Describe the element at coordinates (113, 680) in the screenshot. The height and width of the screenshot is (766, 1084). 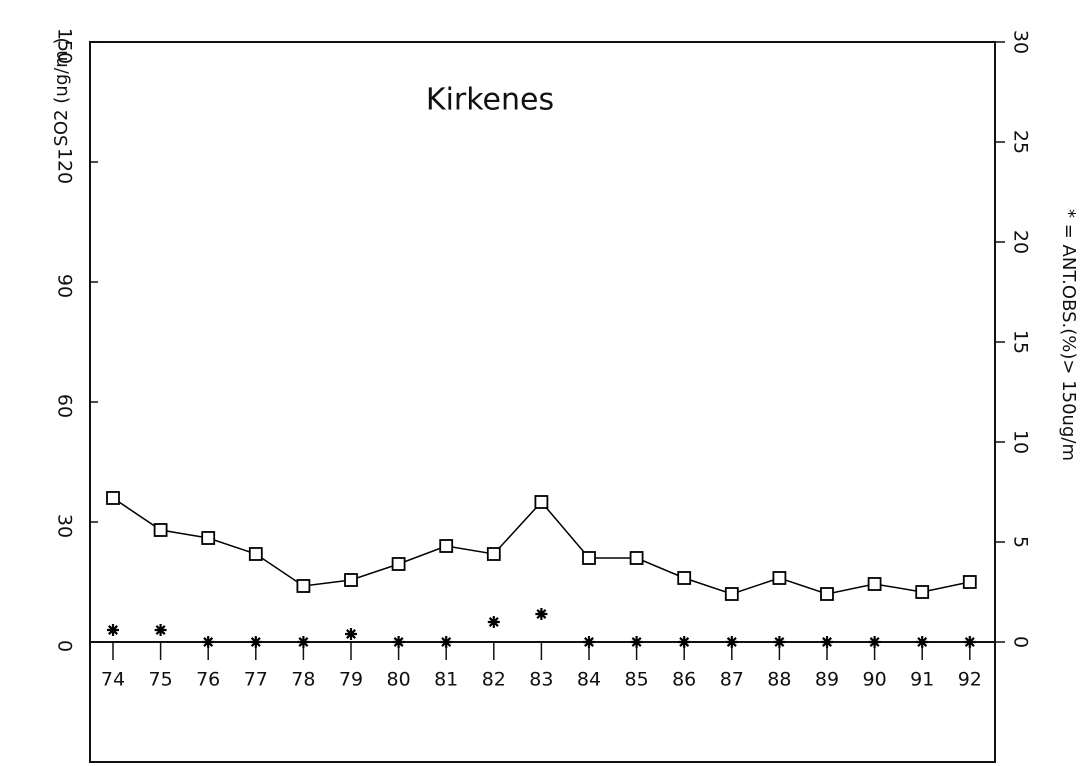
I see `x-tick-label: 74` at that location.